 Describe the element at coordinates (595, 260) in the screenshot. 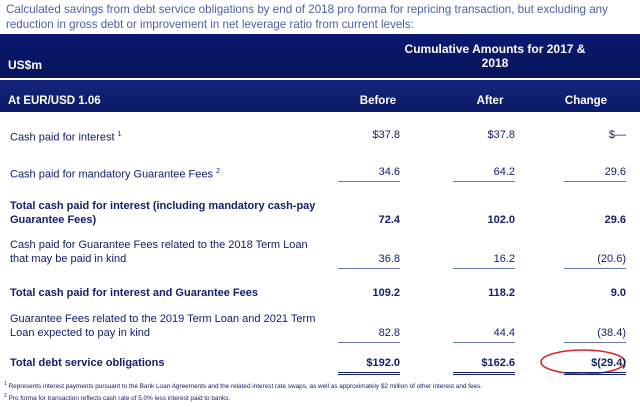

I see `cell-value: (20.6)` at that location.